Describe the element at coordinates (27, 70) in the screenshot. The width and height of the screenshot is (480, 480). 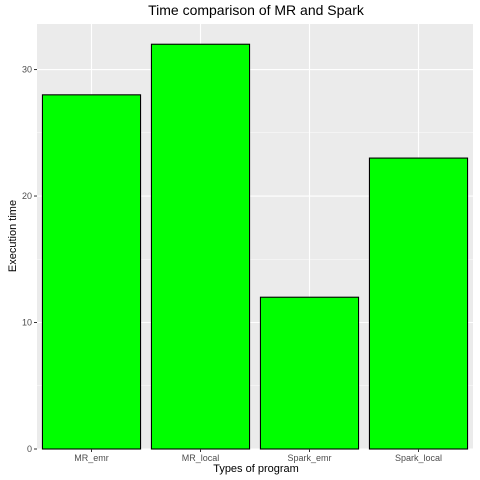
I see `y-tick-label: 30` at that location.